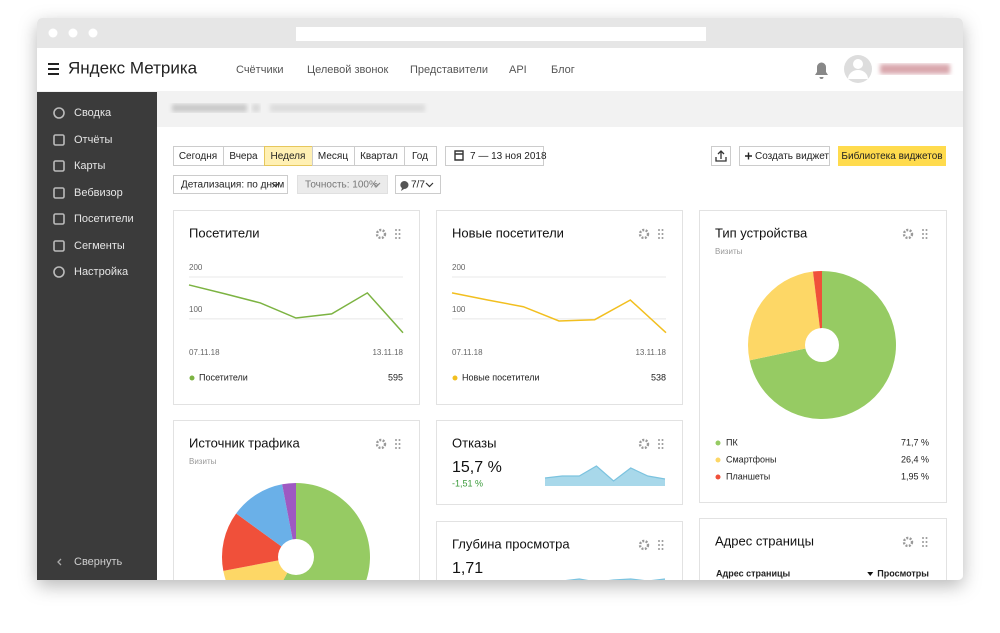 This screenshot has height=633, width=1000. I want to click on sidebar-item: Сегменты, so click(99, 246).